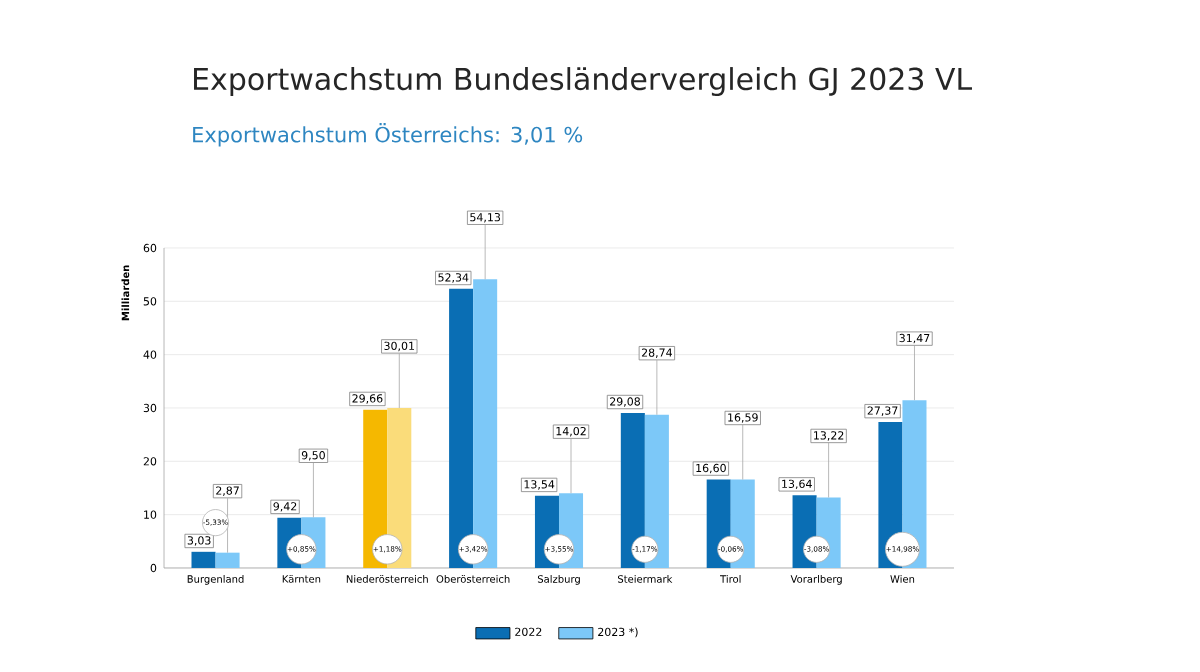 Image resolution: width=1200 pixels, height=672 pixels. Describe the element at coordinates (583, 82) in the screenshot. I see `chart-title: Exportwachstum Bundesländervergleich GJ 2023 VL` at that location.